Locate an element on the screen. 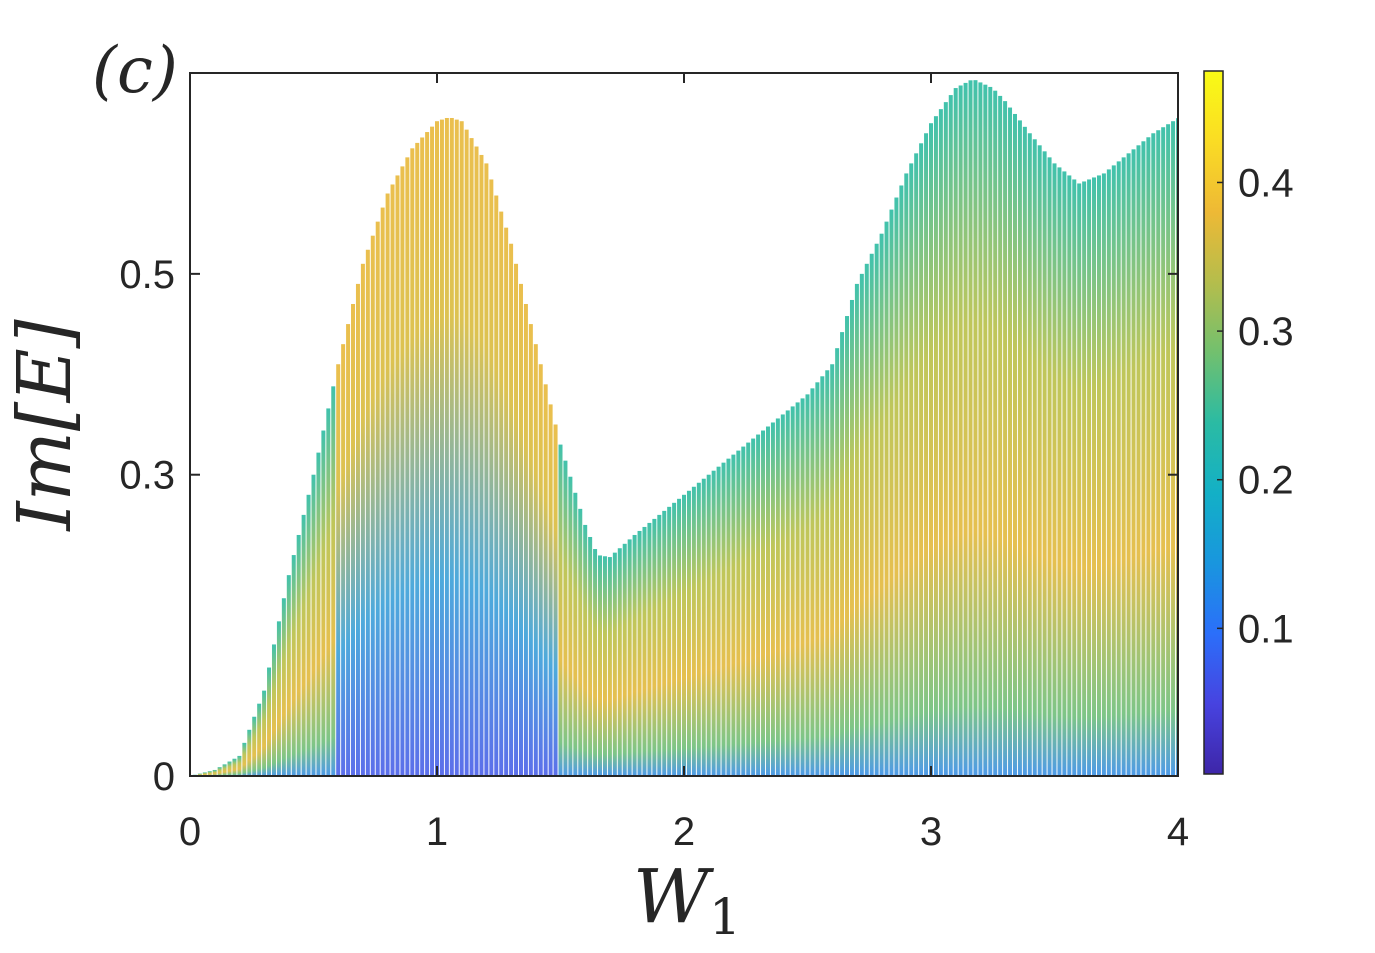 The width and height of the screenshot is (1375, 953). colorbar-tick-label: 0.1 is located at coordinates (1266, 629).